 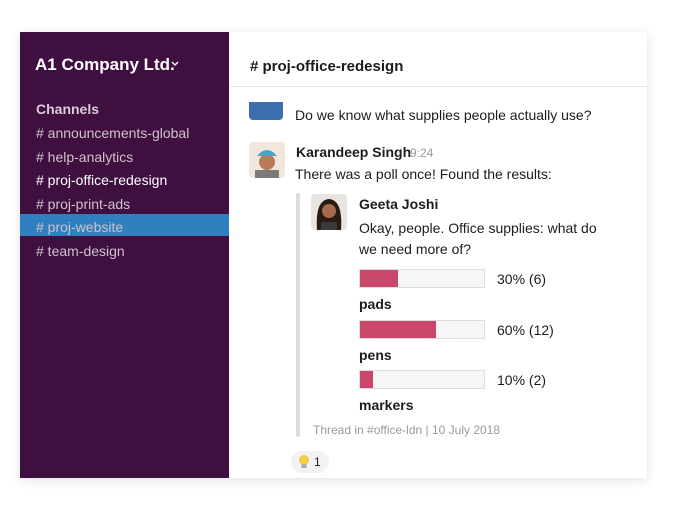 I want to click on timestamp: 9:24, so click(x=422, y=153).